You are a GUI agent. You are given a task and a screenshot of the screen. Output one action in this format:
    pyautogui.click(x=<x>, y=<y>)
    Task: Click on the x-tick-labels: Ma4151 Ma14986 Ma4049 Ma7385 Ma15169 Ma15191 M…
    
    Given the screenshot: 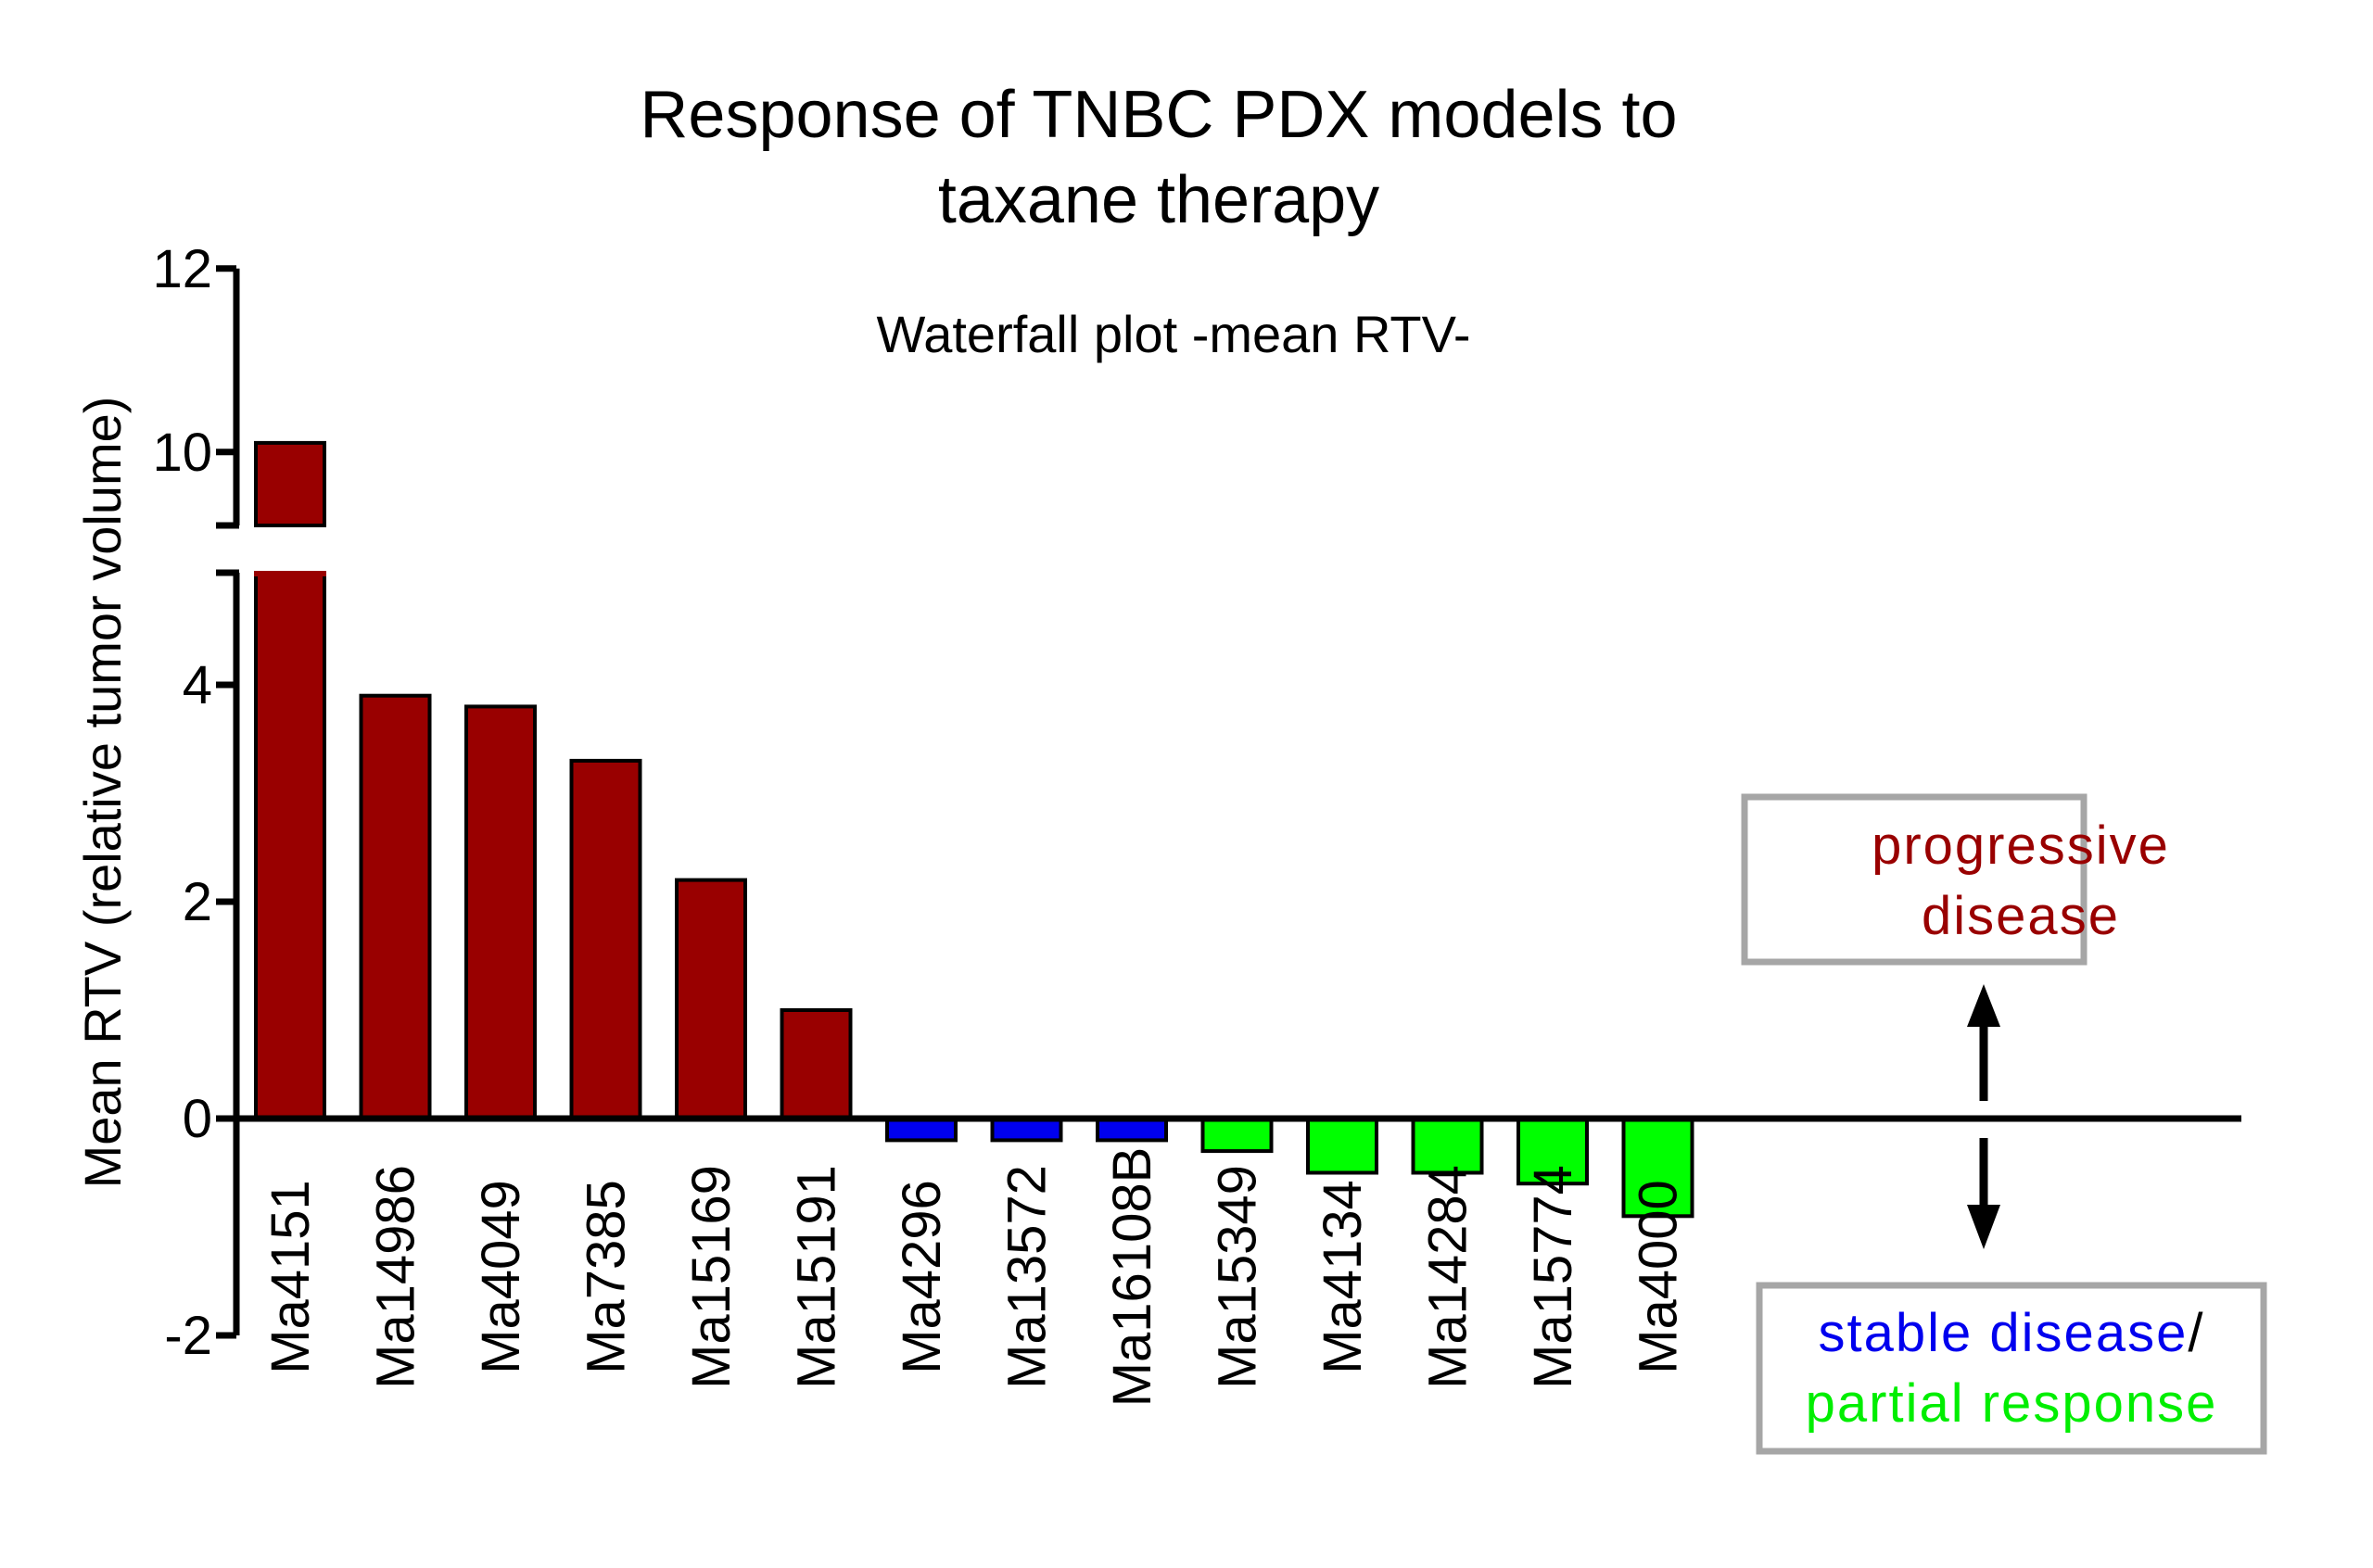 What is the action you would take?
    pyautogui.click(x=975, y=1277)
    